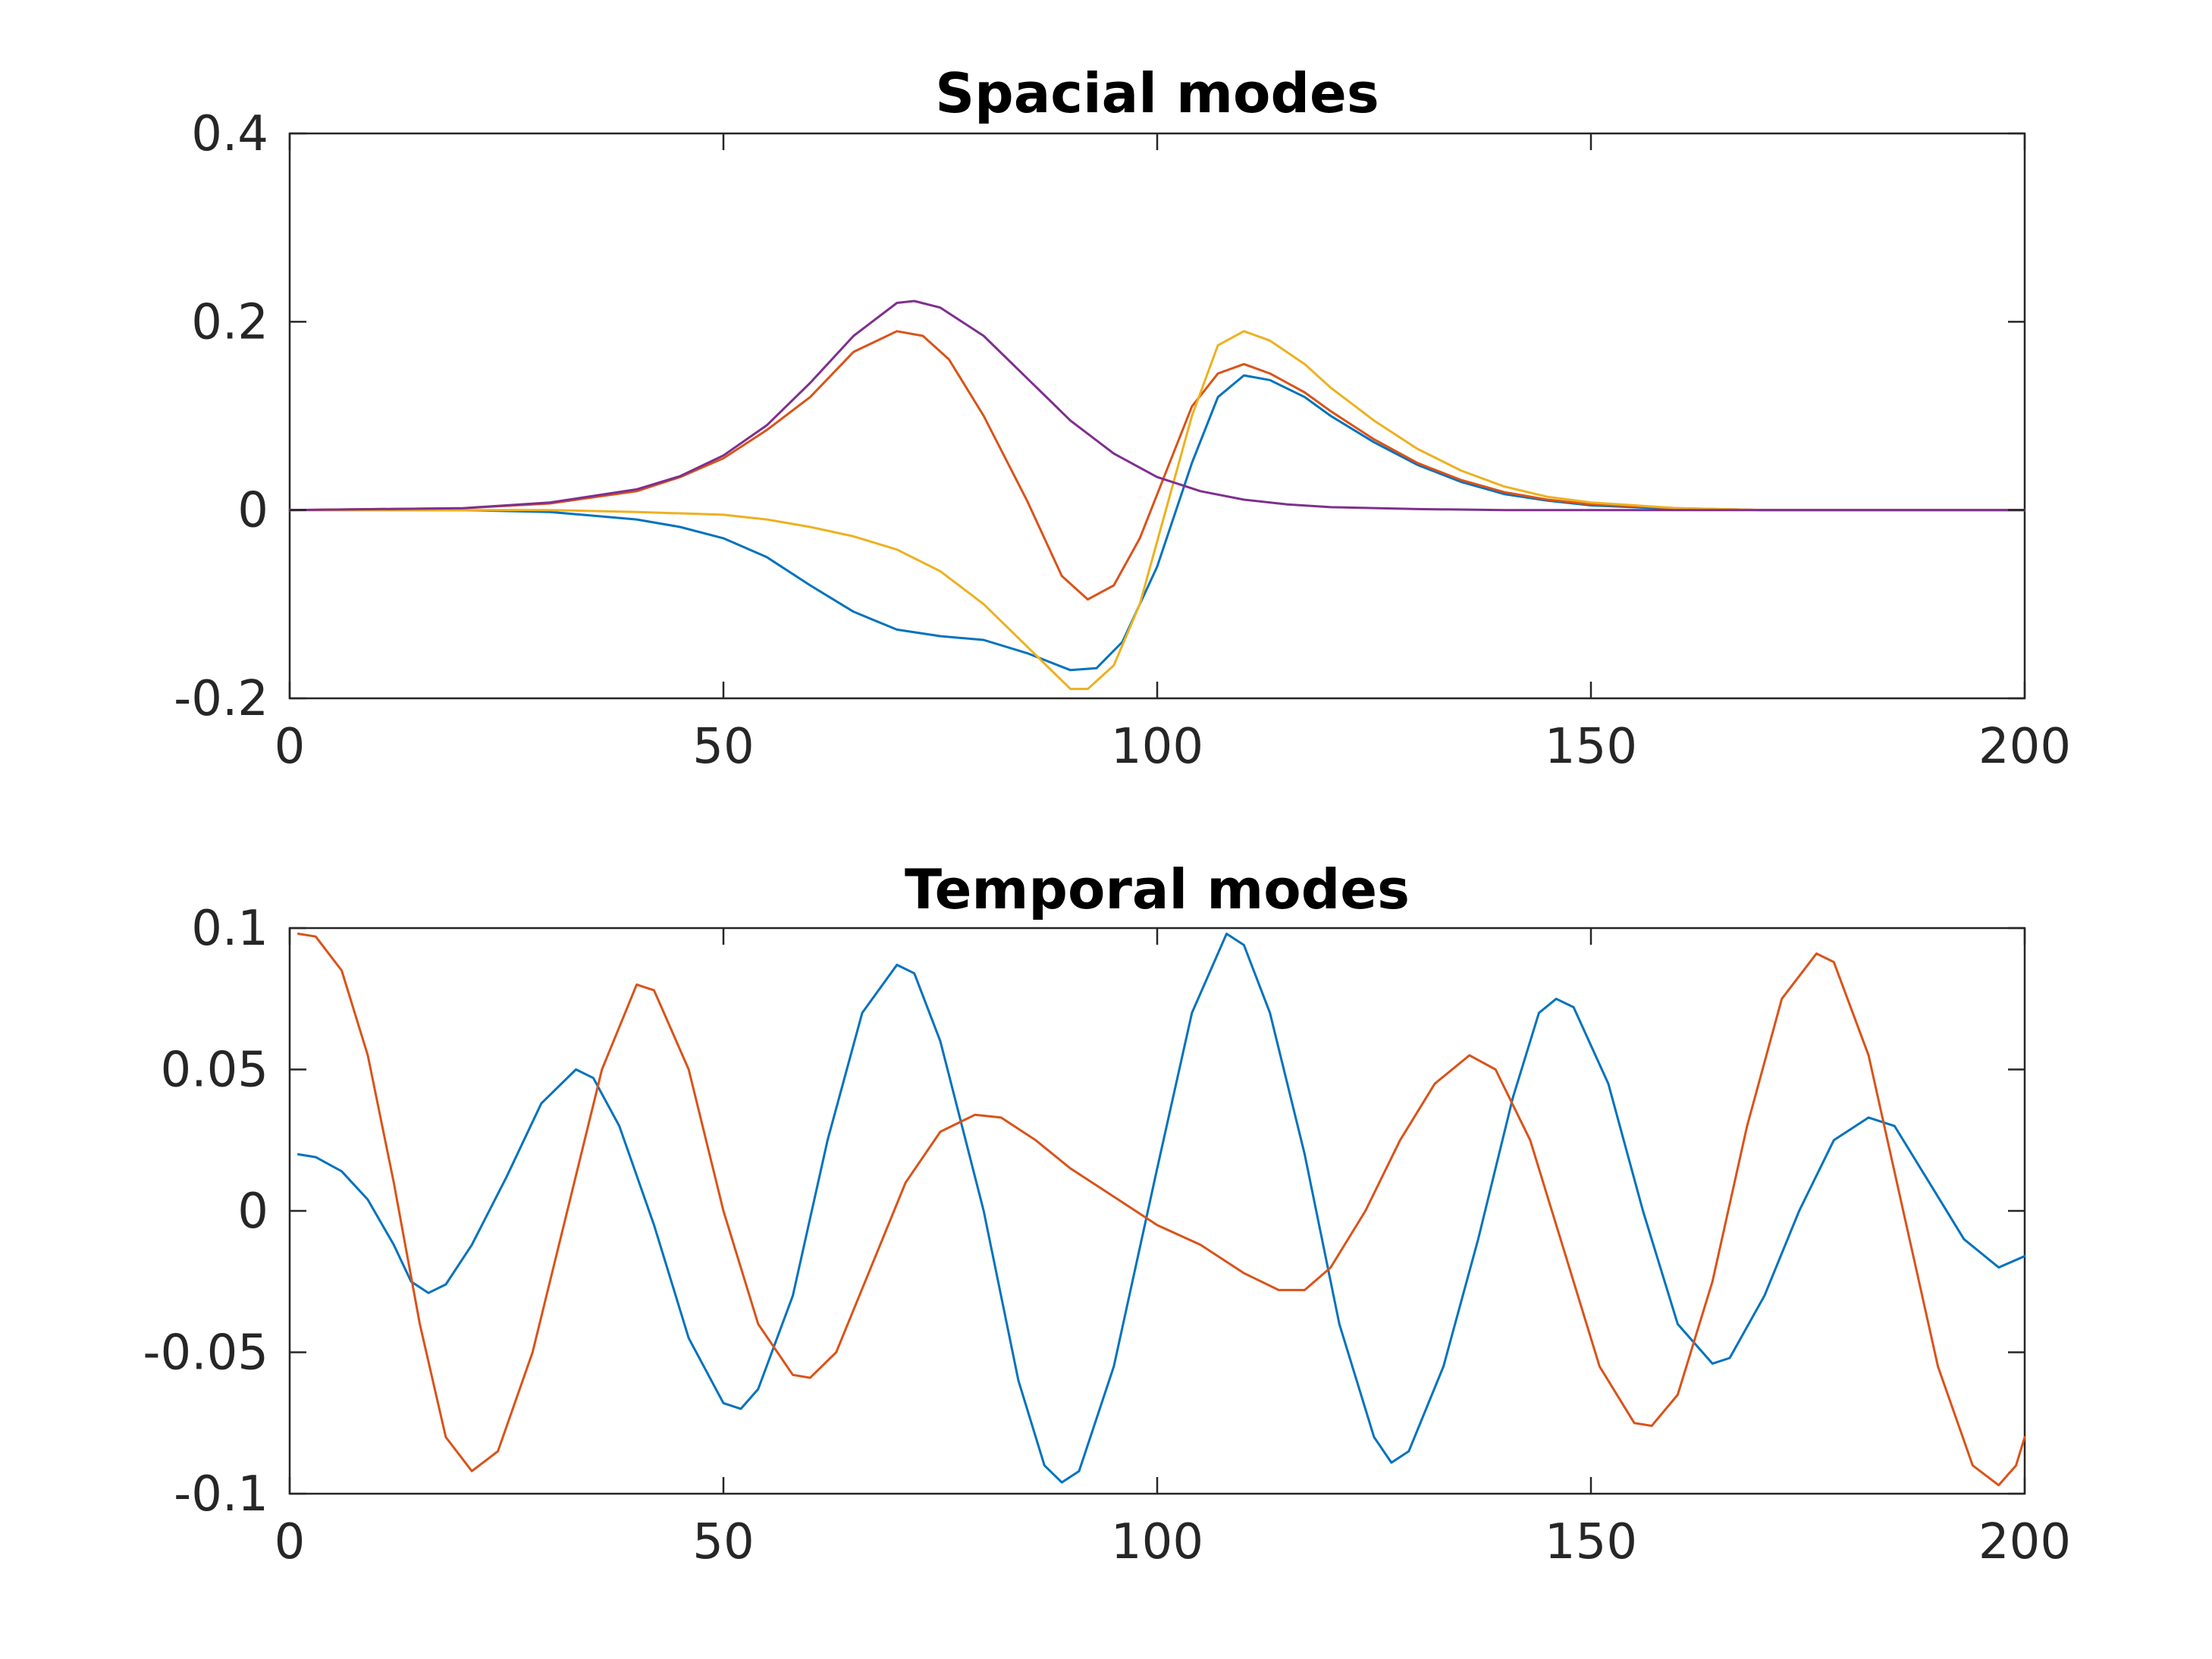 This screenshot has height=1659, width=2212. Describe the element at coordinates (205, 1353) in the screenshot. I see `y-tick-label: -0.05` at that location.